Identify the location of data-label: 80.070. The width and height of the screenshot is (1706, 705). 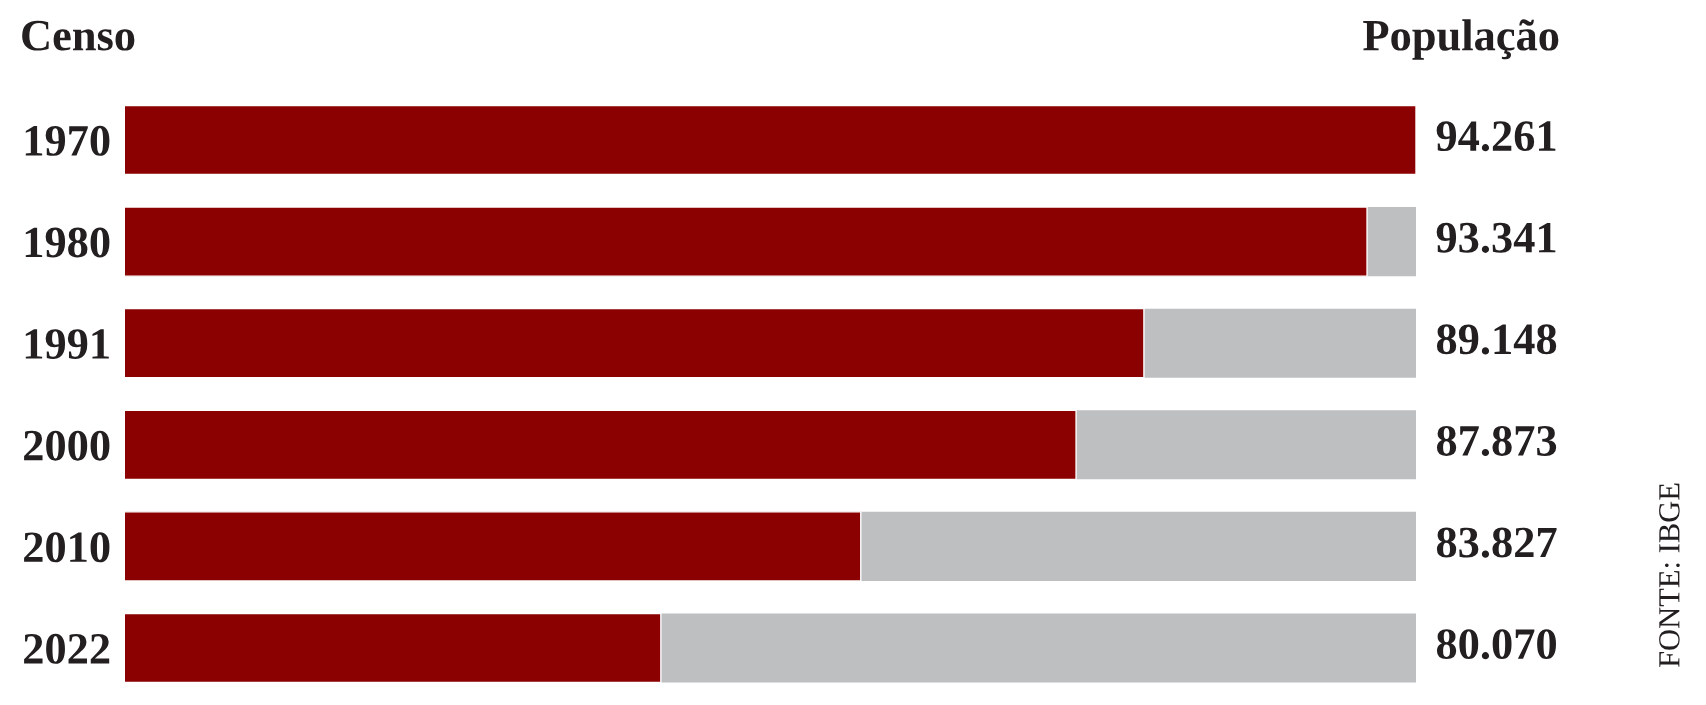
(1496, 644).